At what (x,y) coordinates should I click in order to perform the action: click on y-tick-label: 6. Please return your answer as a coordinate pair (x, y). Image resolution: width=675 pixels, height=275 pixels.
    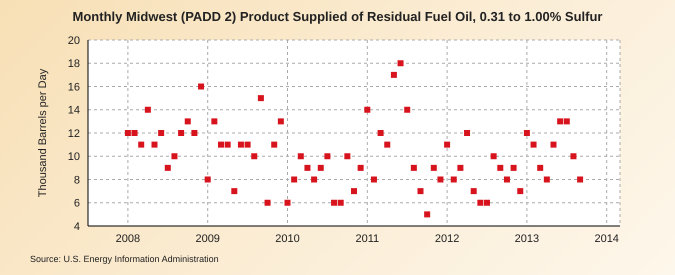
    Looking at the image, I should click on (77, 204).